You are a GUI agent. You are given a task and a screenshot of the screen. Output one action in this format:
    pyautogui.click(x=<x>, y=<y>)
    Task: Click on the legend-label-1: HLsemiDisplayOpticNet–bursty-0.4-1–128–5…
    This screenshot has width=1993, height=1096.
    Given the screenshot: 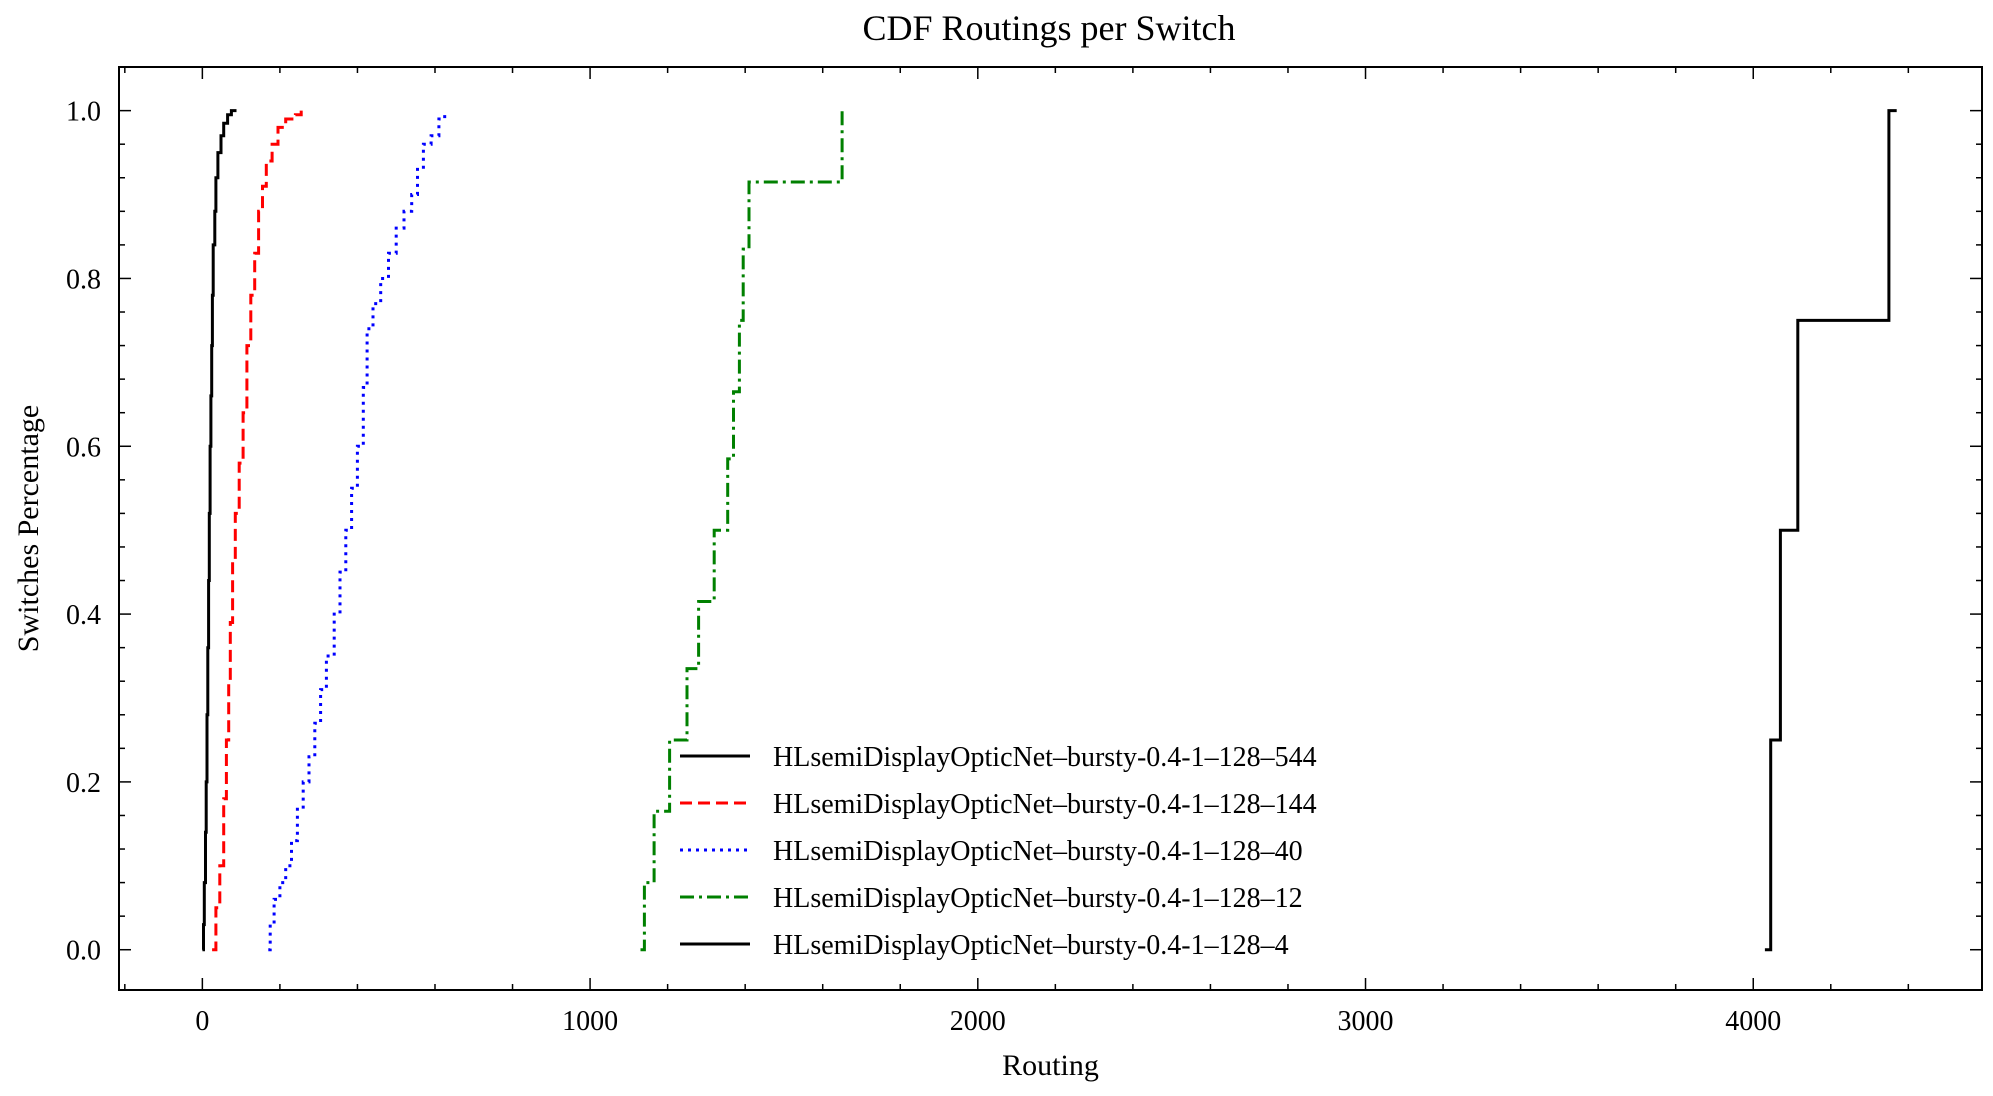 What is the action you would take?
    pyautogui.click(x=1045, y=757)
    